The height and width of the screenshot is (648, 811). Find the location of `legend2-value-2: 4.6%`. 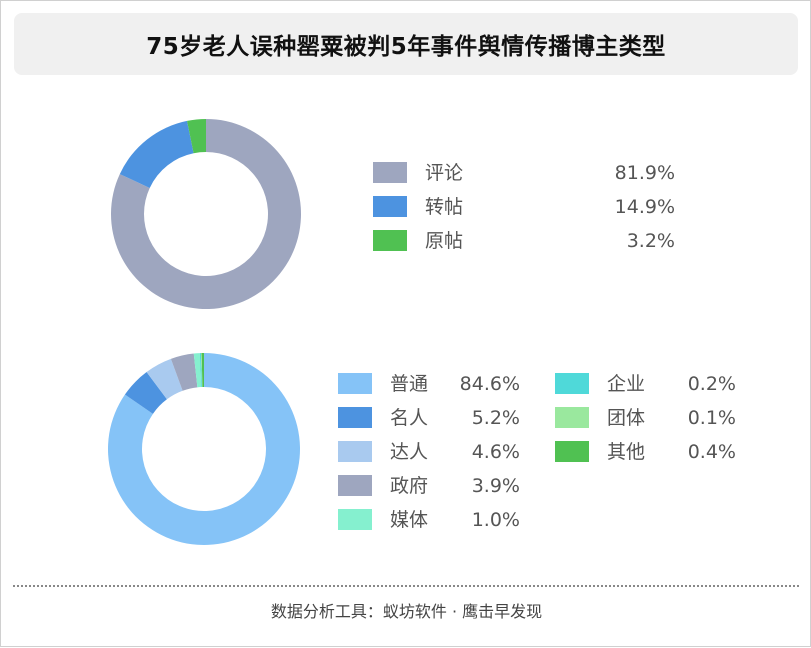

legend2-value-2: 4.6% is located at coordinates (496, 452).